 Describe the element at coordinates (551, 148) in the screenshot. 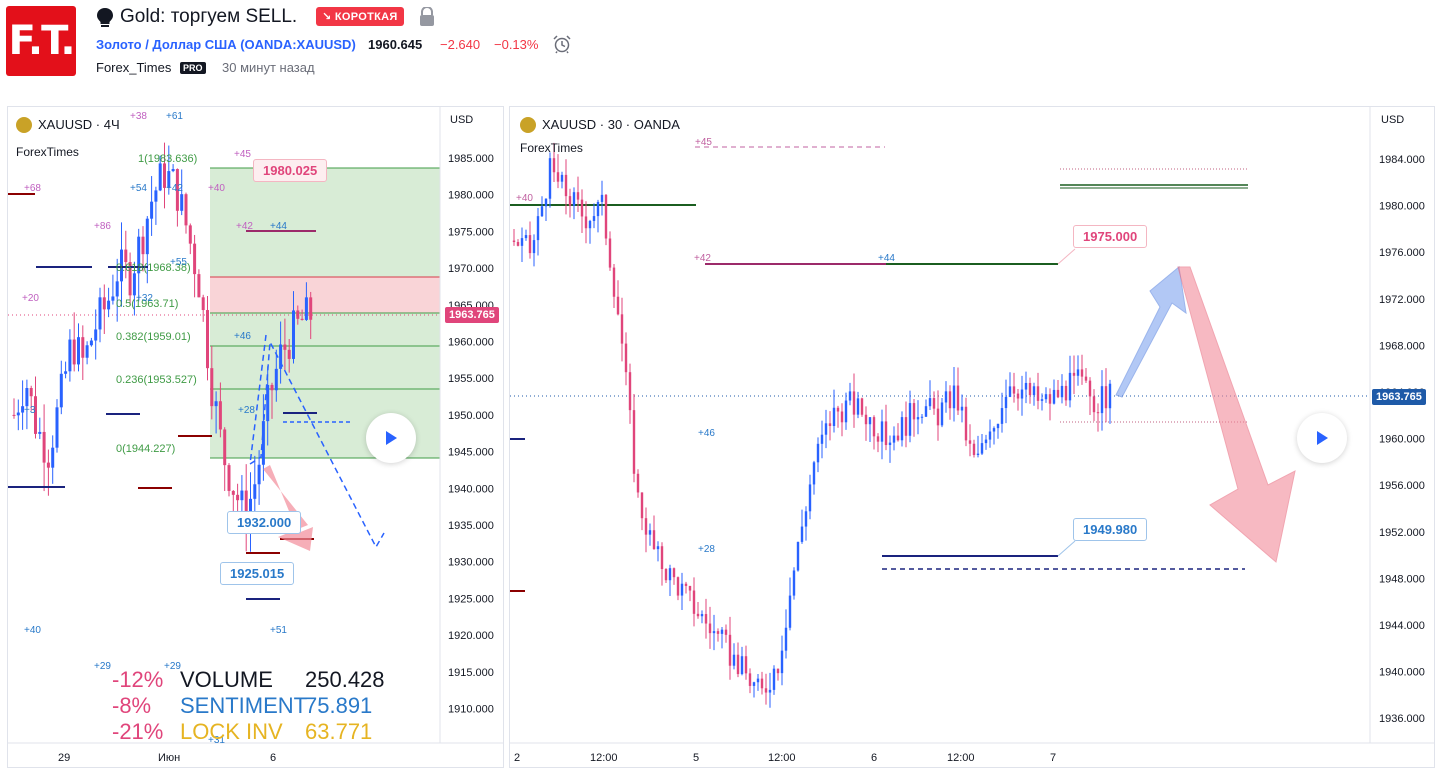

I see `right-watermark: ForexTimes` at that location.